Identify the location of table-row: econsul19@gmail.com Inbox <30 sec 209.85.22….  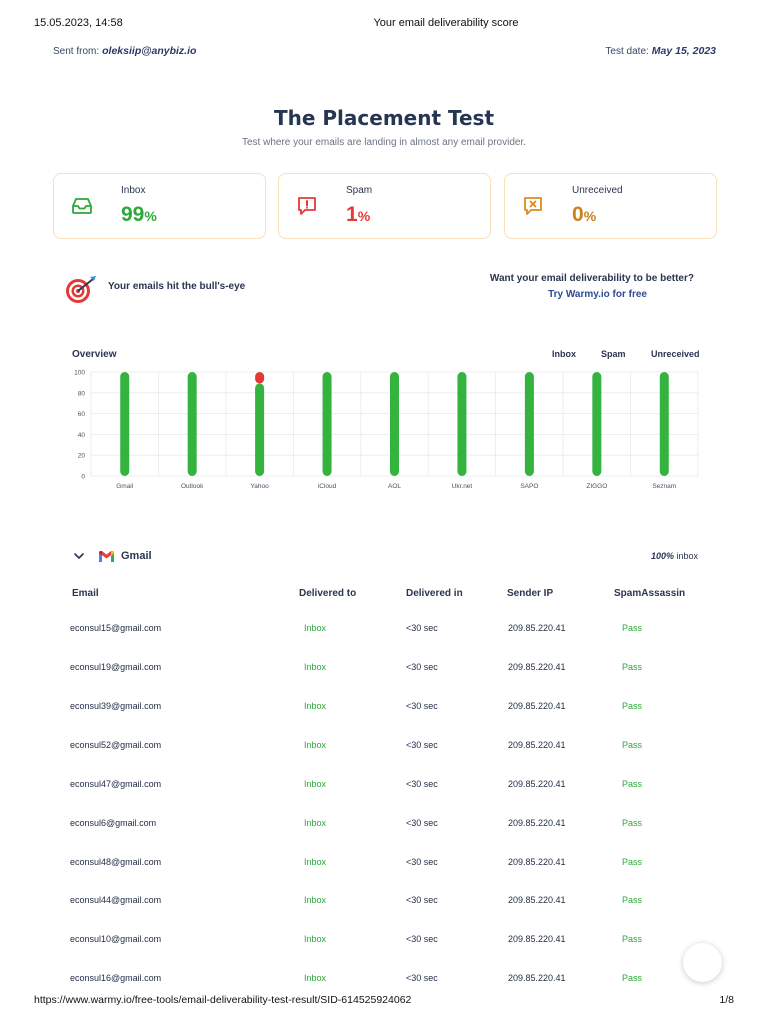
(384, 681).